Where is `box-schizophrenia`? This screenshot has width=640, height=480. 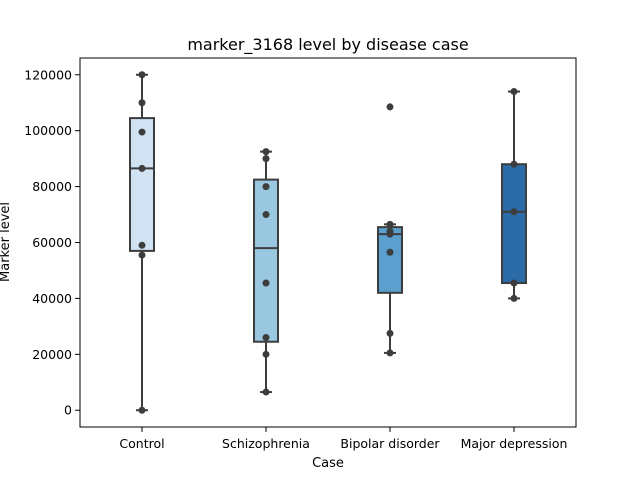 box-schizophrenia is located at coordinates (266, 272).